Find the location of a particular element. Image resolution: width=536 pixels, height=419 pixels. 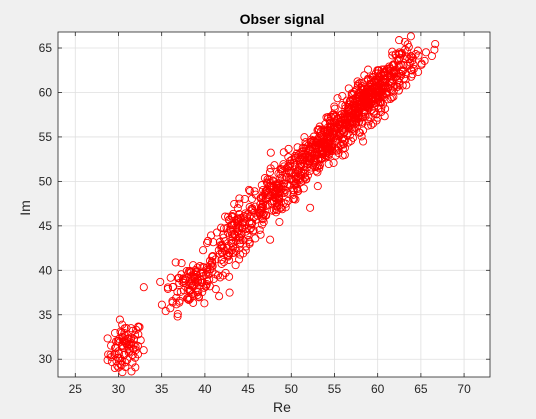

x-tick-label: 70 is located at coordinates (464, 389).